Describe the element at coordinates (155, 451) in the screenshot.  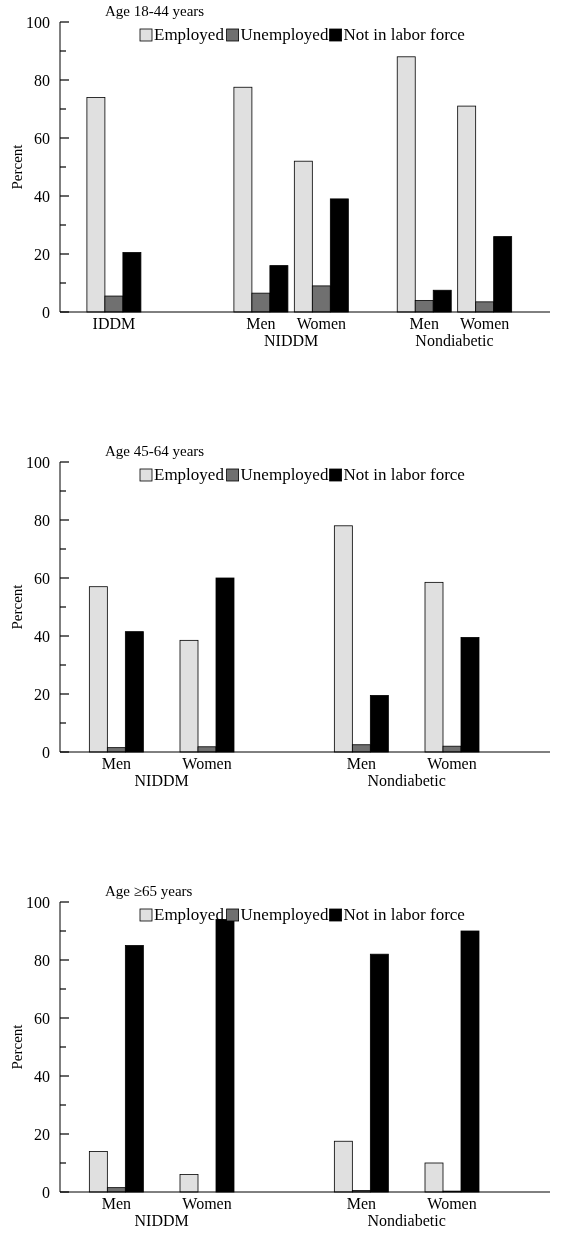
I see `chart-title: Age 45-64 years` at that location.